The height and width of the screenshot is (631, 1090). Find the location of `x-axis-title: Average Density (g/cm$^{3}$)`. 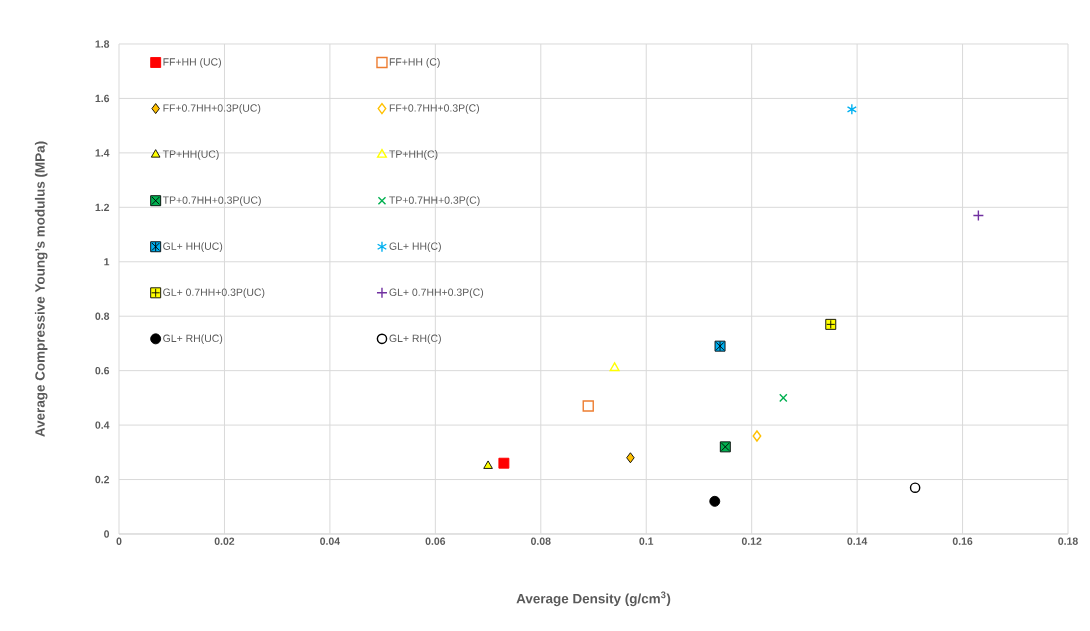

x-axis-title: Average Density (g/cm$^{3}$) is located at coordinates (593, 599).